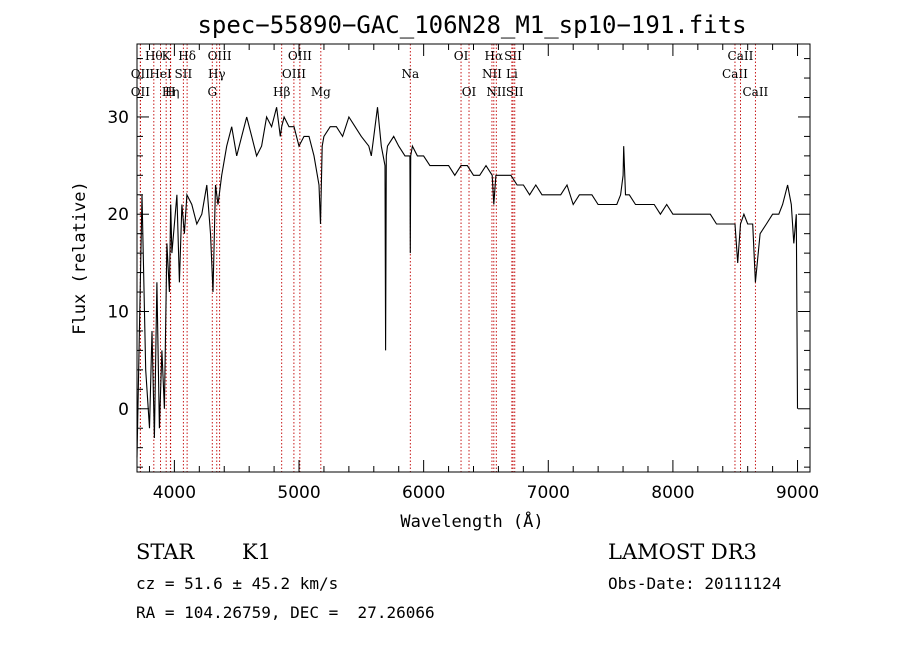  I want to click on ra-dec-coordinates: RA = 104.26759, DEC = 27.26066, so click(285, 612).